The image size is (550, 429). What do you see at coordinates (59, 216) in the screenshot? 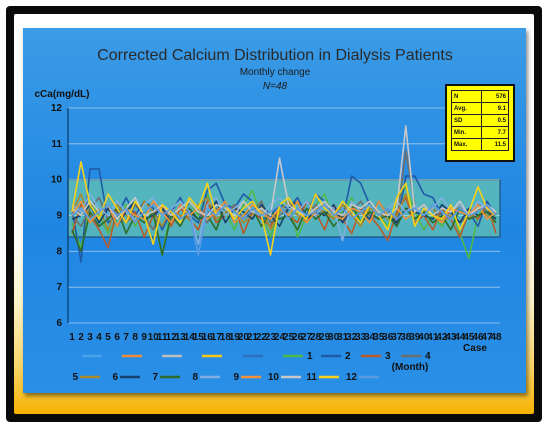
I see `y-tick-label: 9` at bounding box center [59, 216].